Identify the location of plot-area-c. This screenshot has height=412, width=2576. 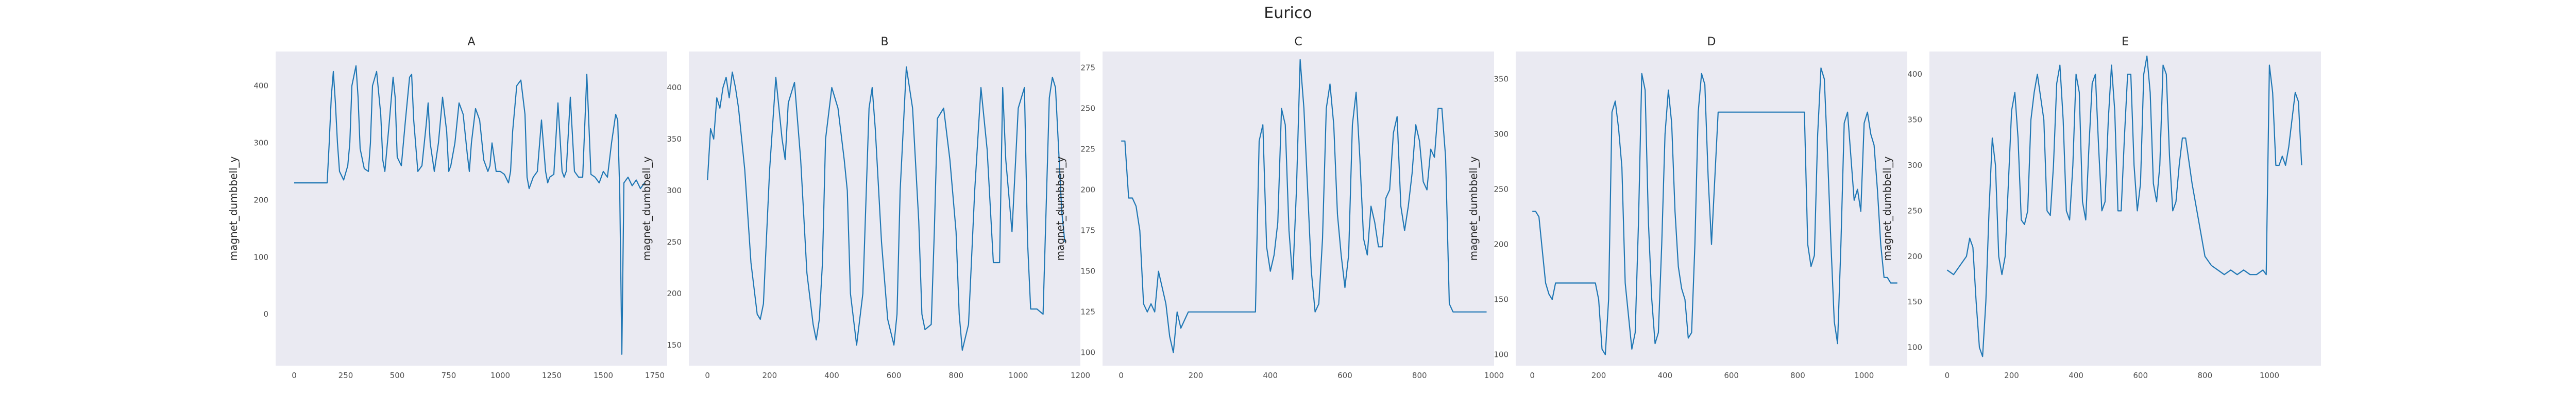
(1299, 209).